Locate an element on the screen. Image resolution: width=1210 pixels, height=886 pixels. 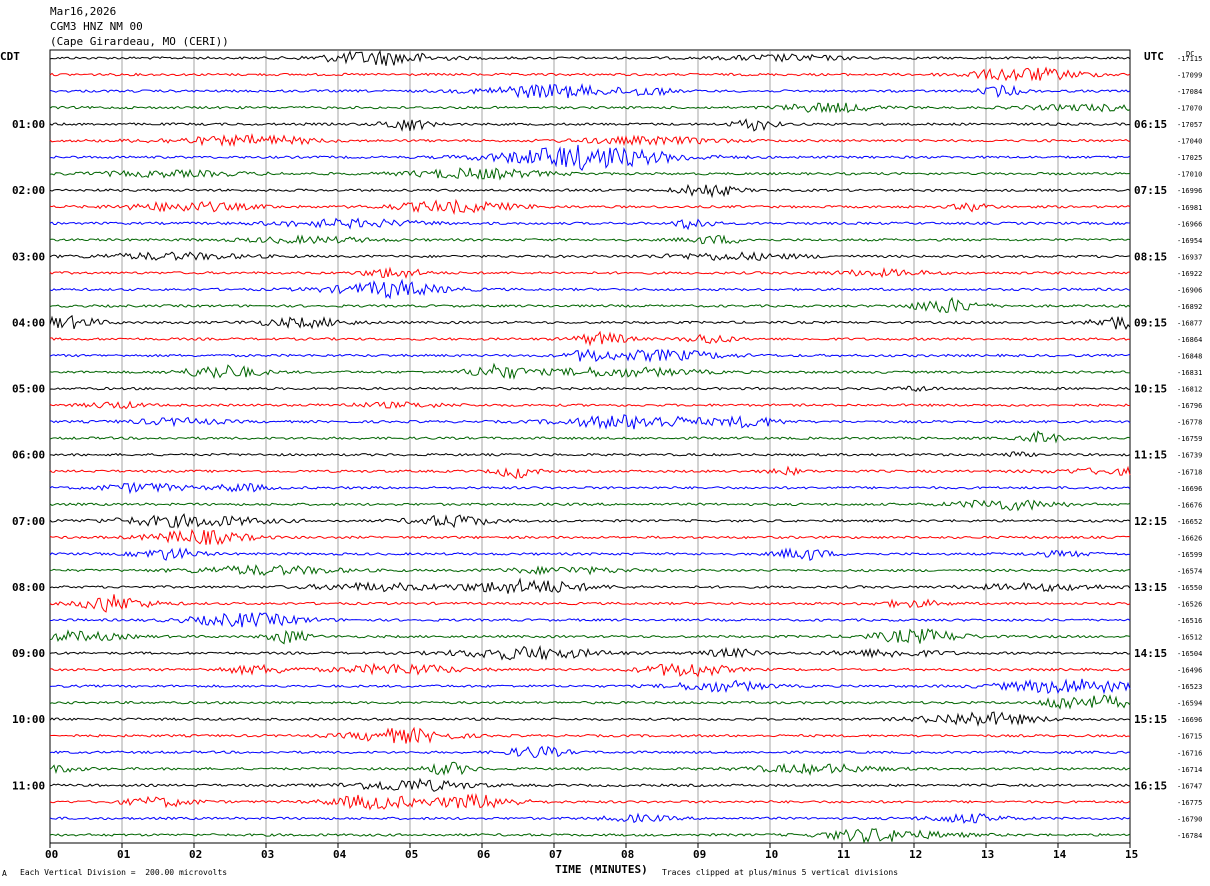
dc-offset-label: -16574 is located at coordinates (1189, 571).